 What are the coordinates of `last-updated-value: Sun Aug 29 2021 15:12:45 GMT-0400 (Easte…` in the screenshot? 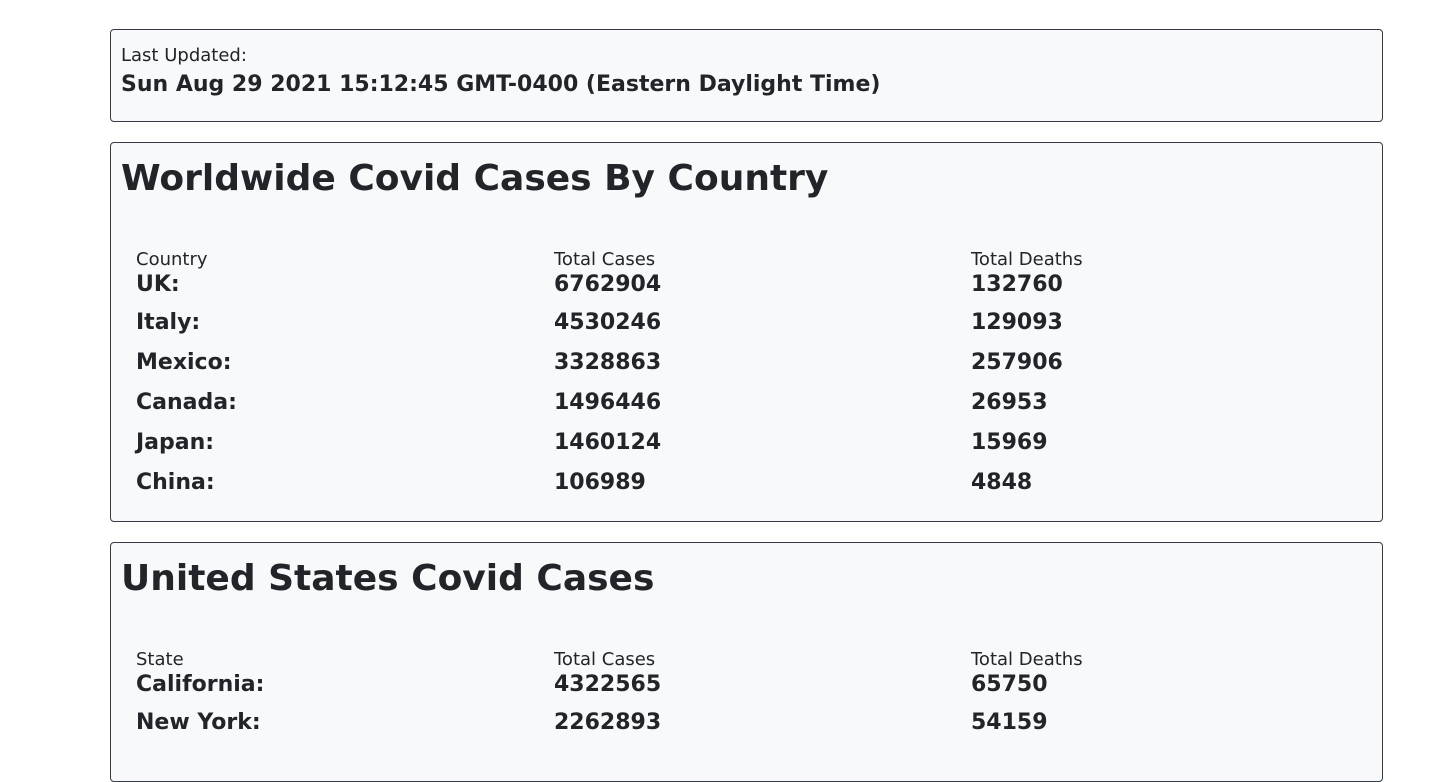 It's located at (501, 84).